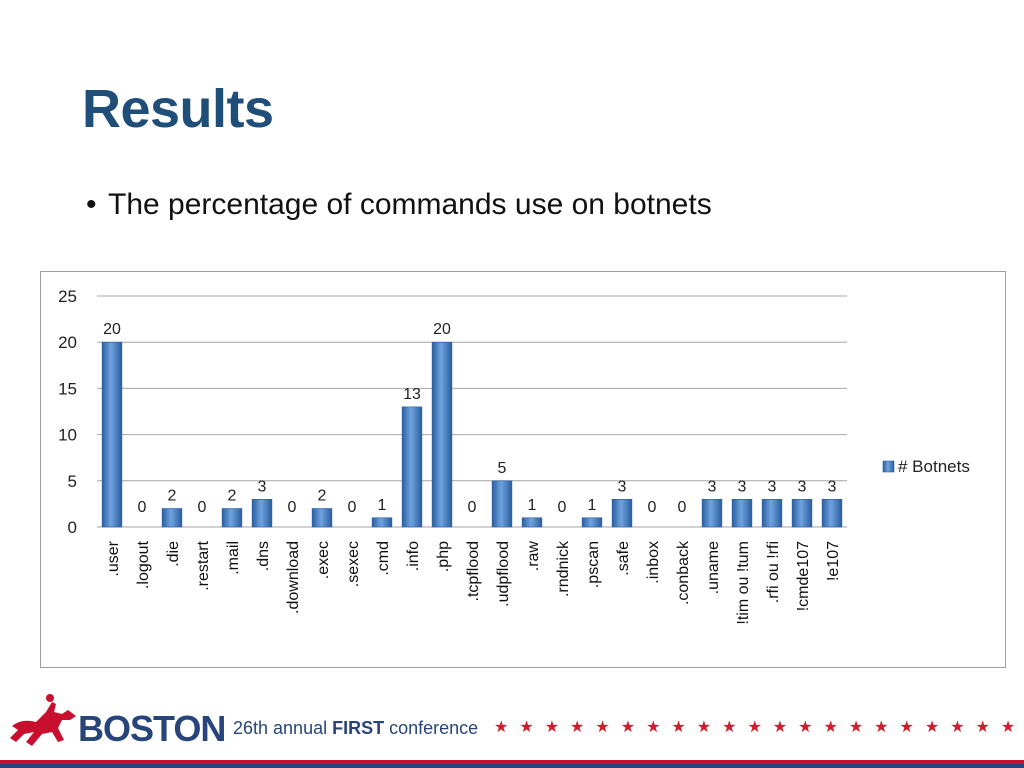 The height and width of the screenshot is (768, 1024). What do you see at coordinates (383, 558) in the screenshot?
I see `x-tick-label: .cmd` at bounding box center [383, 558].